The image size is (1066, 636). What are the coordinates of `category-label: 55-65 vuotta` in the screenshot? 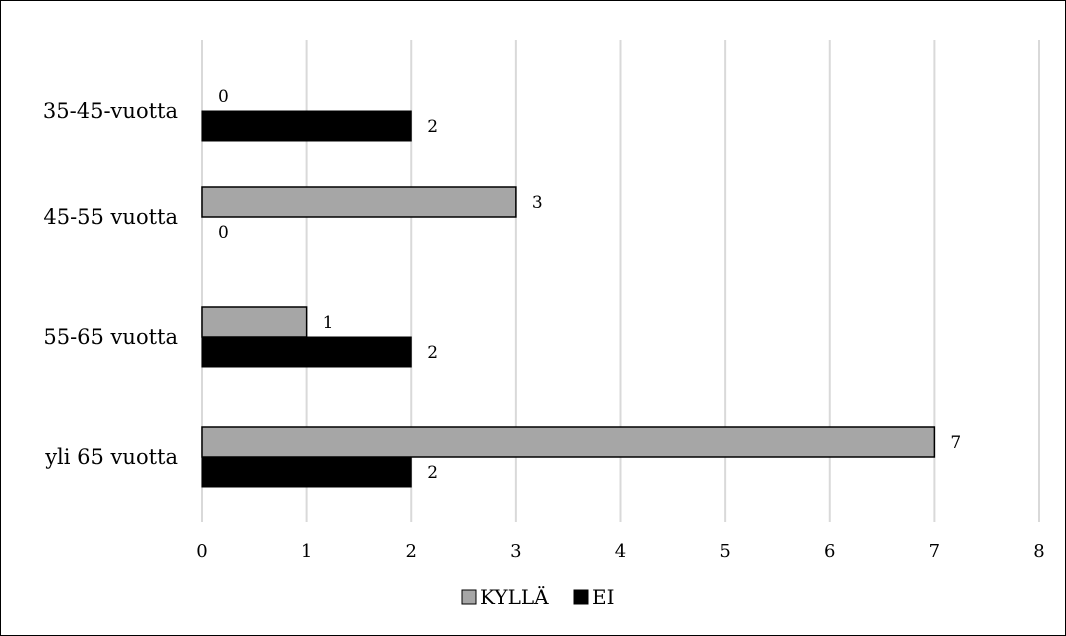 It's located at (110, 337).